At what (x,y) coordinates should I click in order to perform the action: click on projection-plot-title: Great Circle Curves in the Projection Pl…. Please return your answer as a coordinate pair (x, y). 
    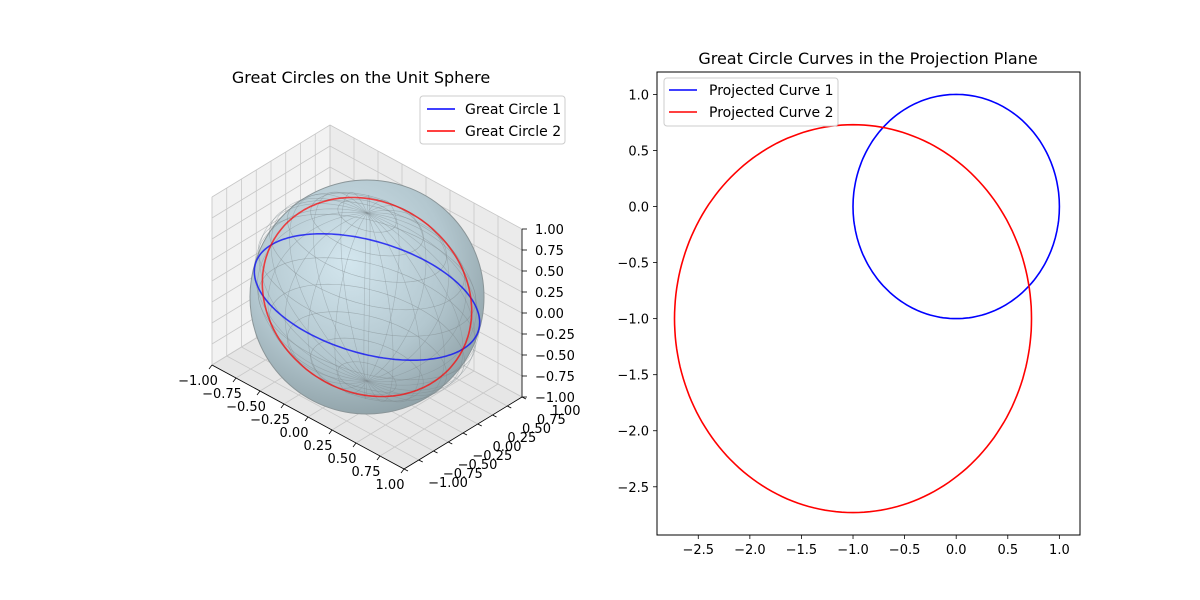
    Looking at the image, I should click on (867, 58).